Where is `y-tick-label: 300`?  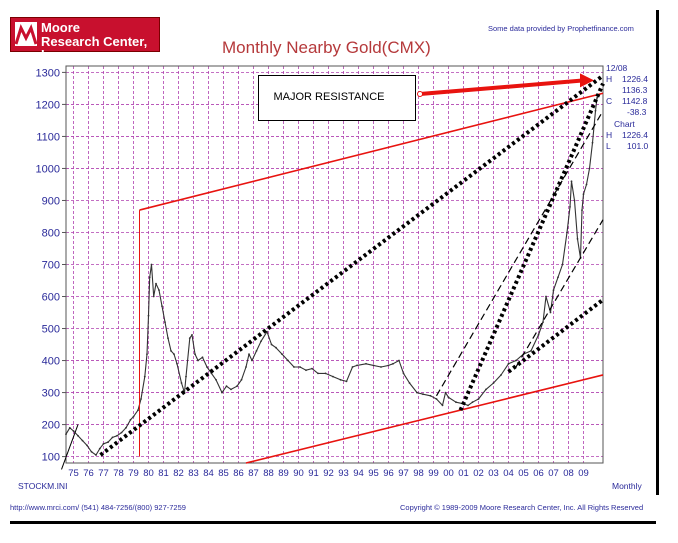 y-tick-label: 300 is located at coordinates (51, 394).